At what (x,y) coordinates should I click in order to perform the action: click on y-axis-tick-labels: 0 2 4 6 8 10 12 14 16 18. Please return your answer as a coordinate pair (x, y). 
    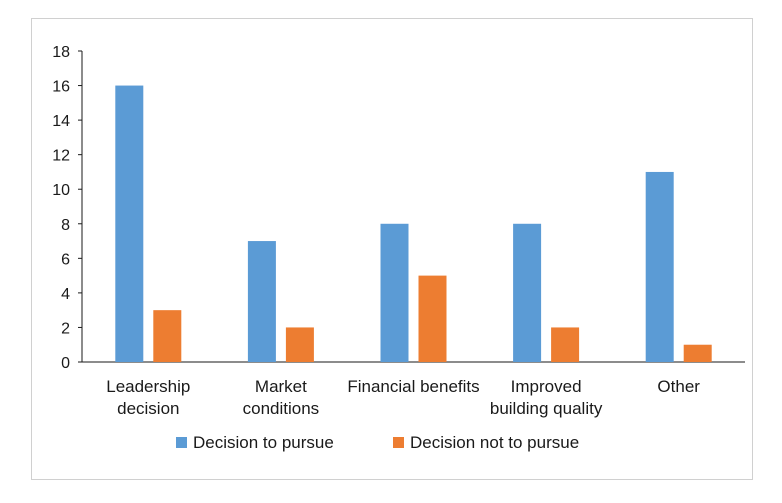
    Looking at the image, I should click on (61, 208).